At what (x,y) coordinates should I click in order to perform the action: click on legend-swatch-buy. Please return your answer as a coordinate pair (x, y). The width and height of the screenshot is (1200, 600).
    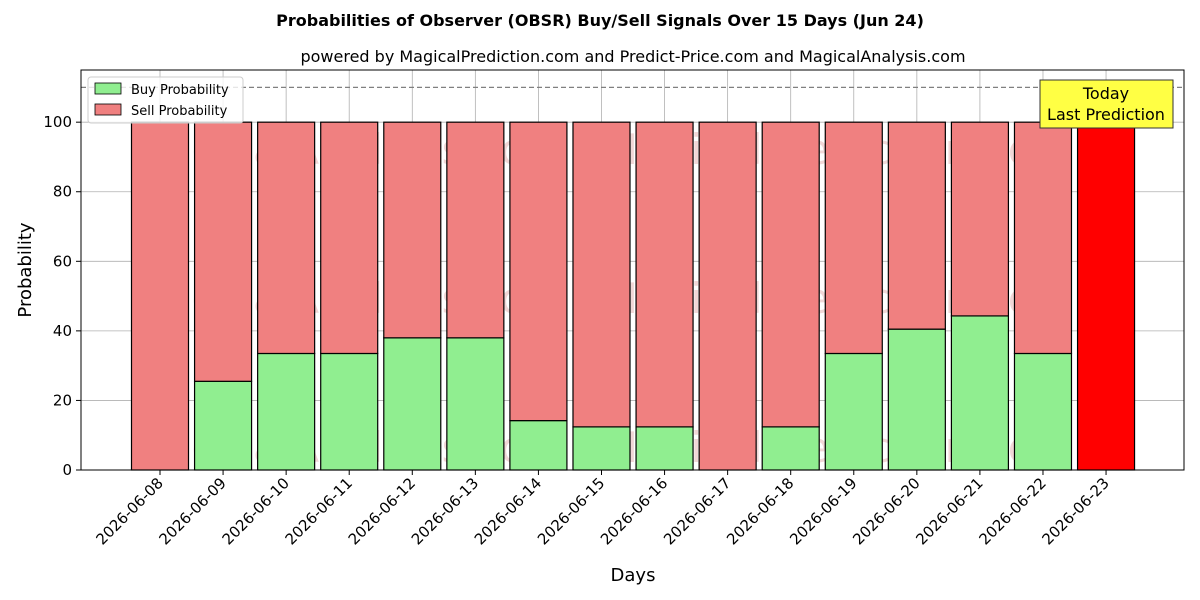
    Looking at the image, I should click on (108, 88).